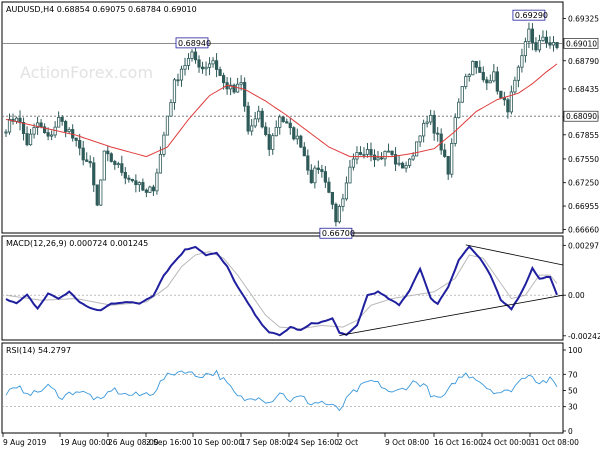 The width and height of the screenshot is (600, 454). I want to click on annotation-label: 0.66700, so click(338, 233).